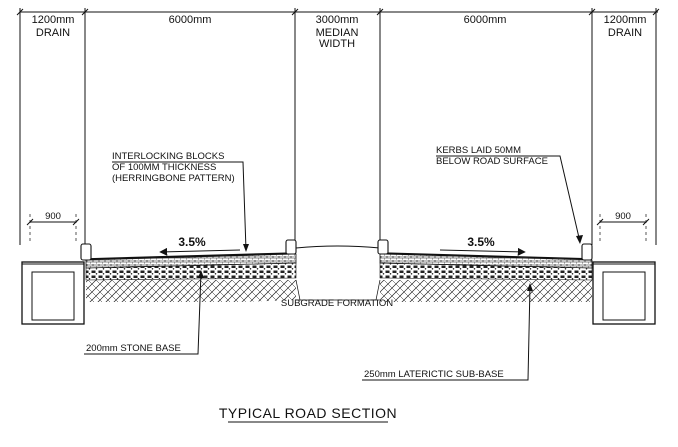 This screenshot has width=678, height=447. What do you see at coordinates (485, 270) in the screenshot?
I see `right-carriageway` at bounding box center [485, 270].